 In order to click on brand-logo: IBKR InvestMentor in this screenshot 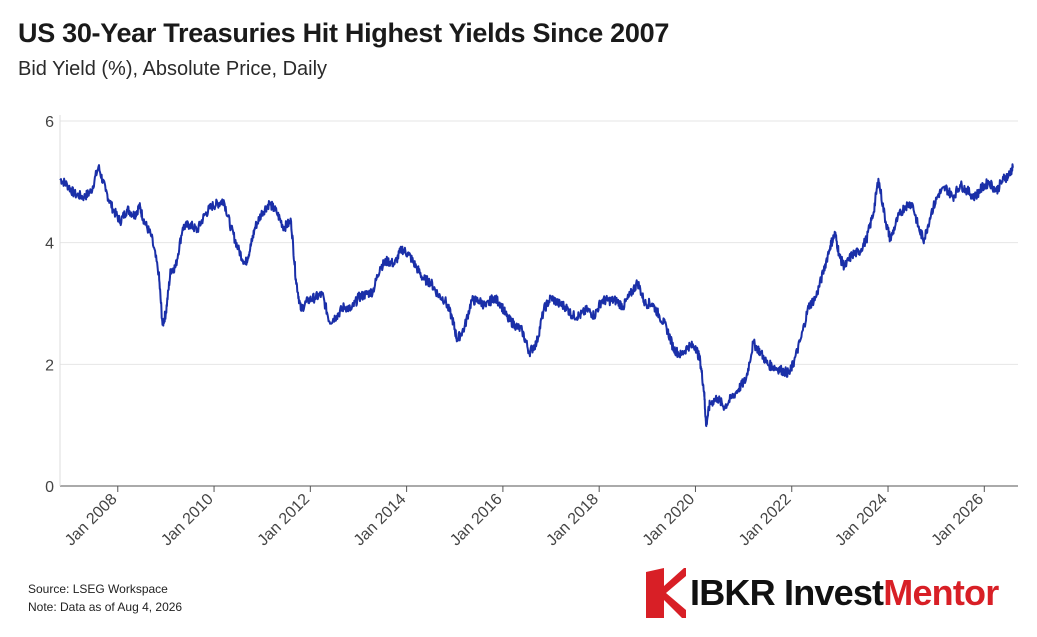, I will do `click(836, 593)`.